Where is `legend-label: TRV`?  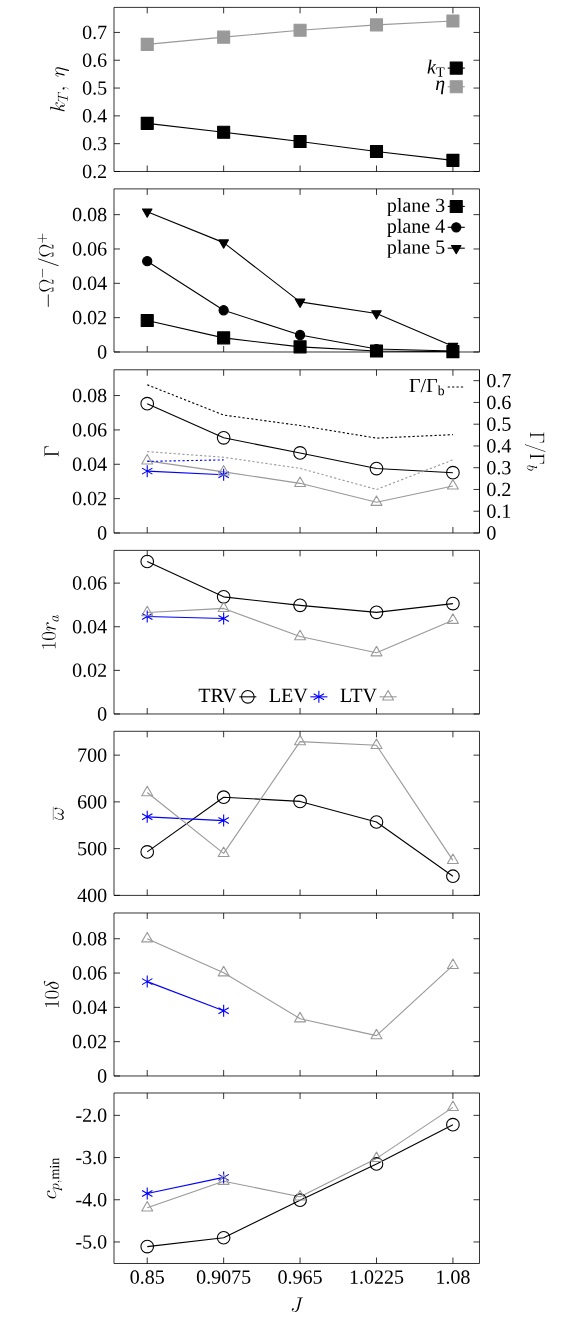 legend-label: TRV is located at coordinates (217, 695).